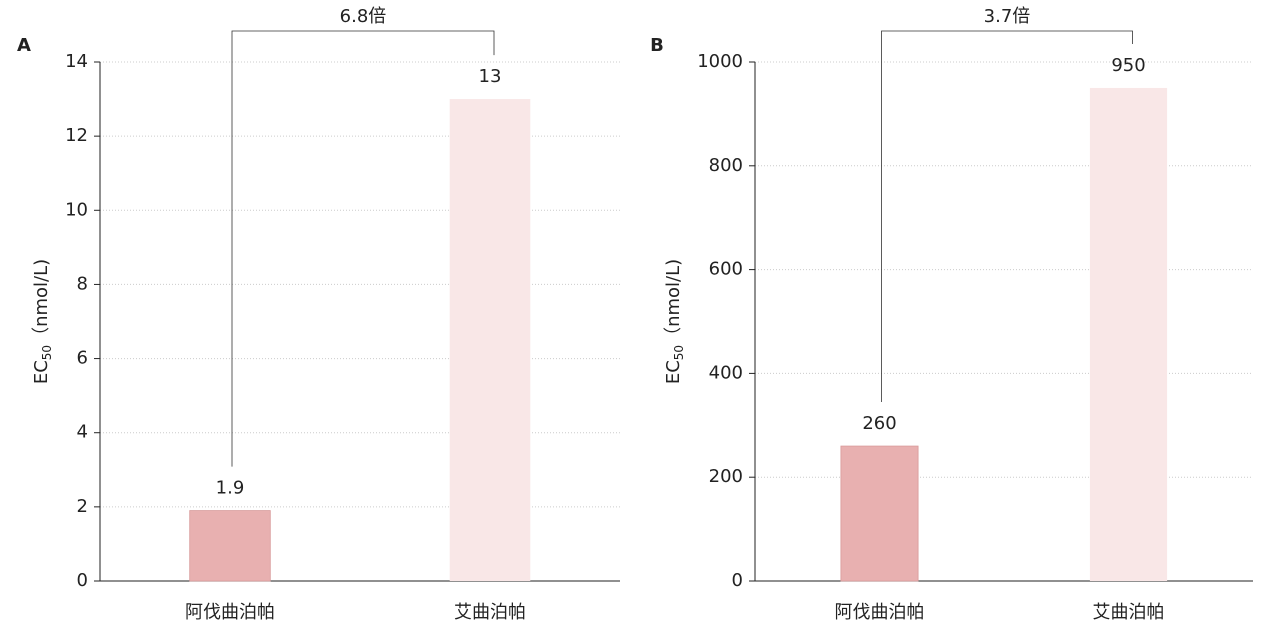 The height and width of the screenshot is (642, 1269). Describe the element at coordinates (76, 209) in the screenshot. I see `y-tick-label: 10` at that location.